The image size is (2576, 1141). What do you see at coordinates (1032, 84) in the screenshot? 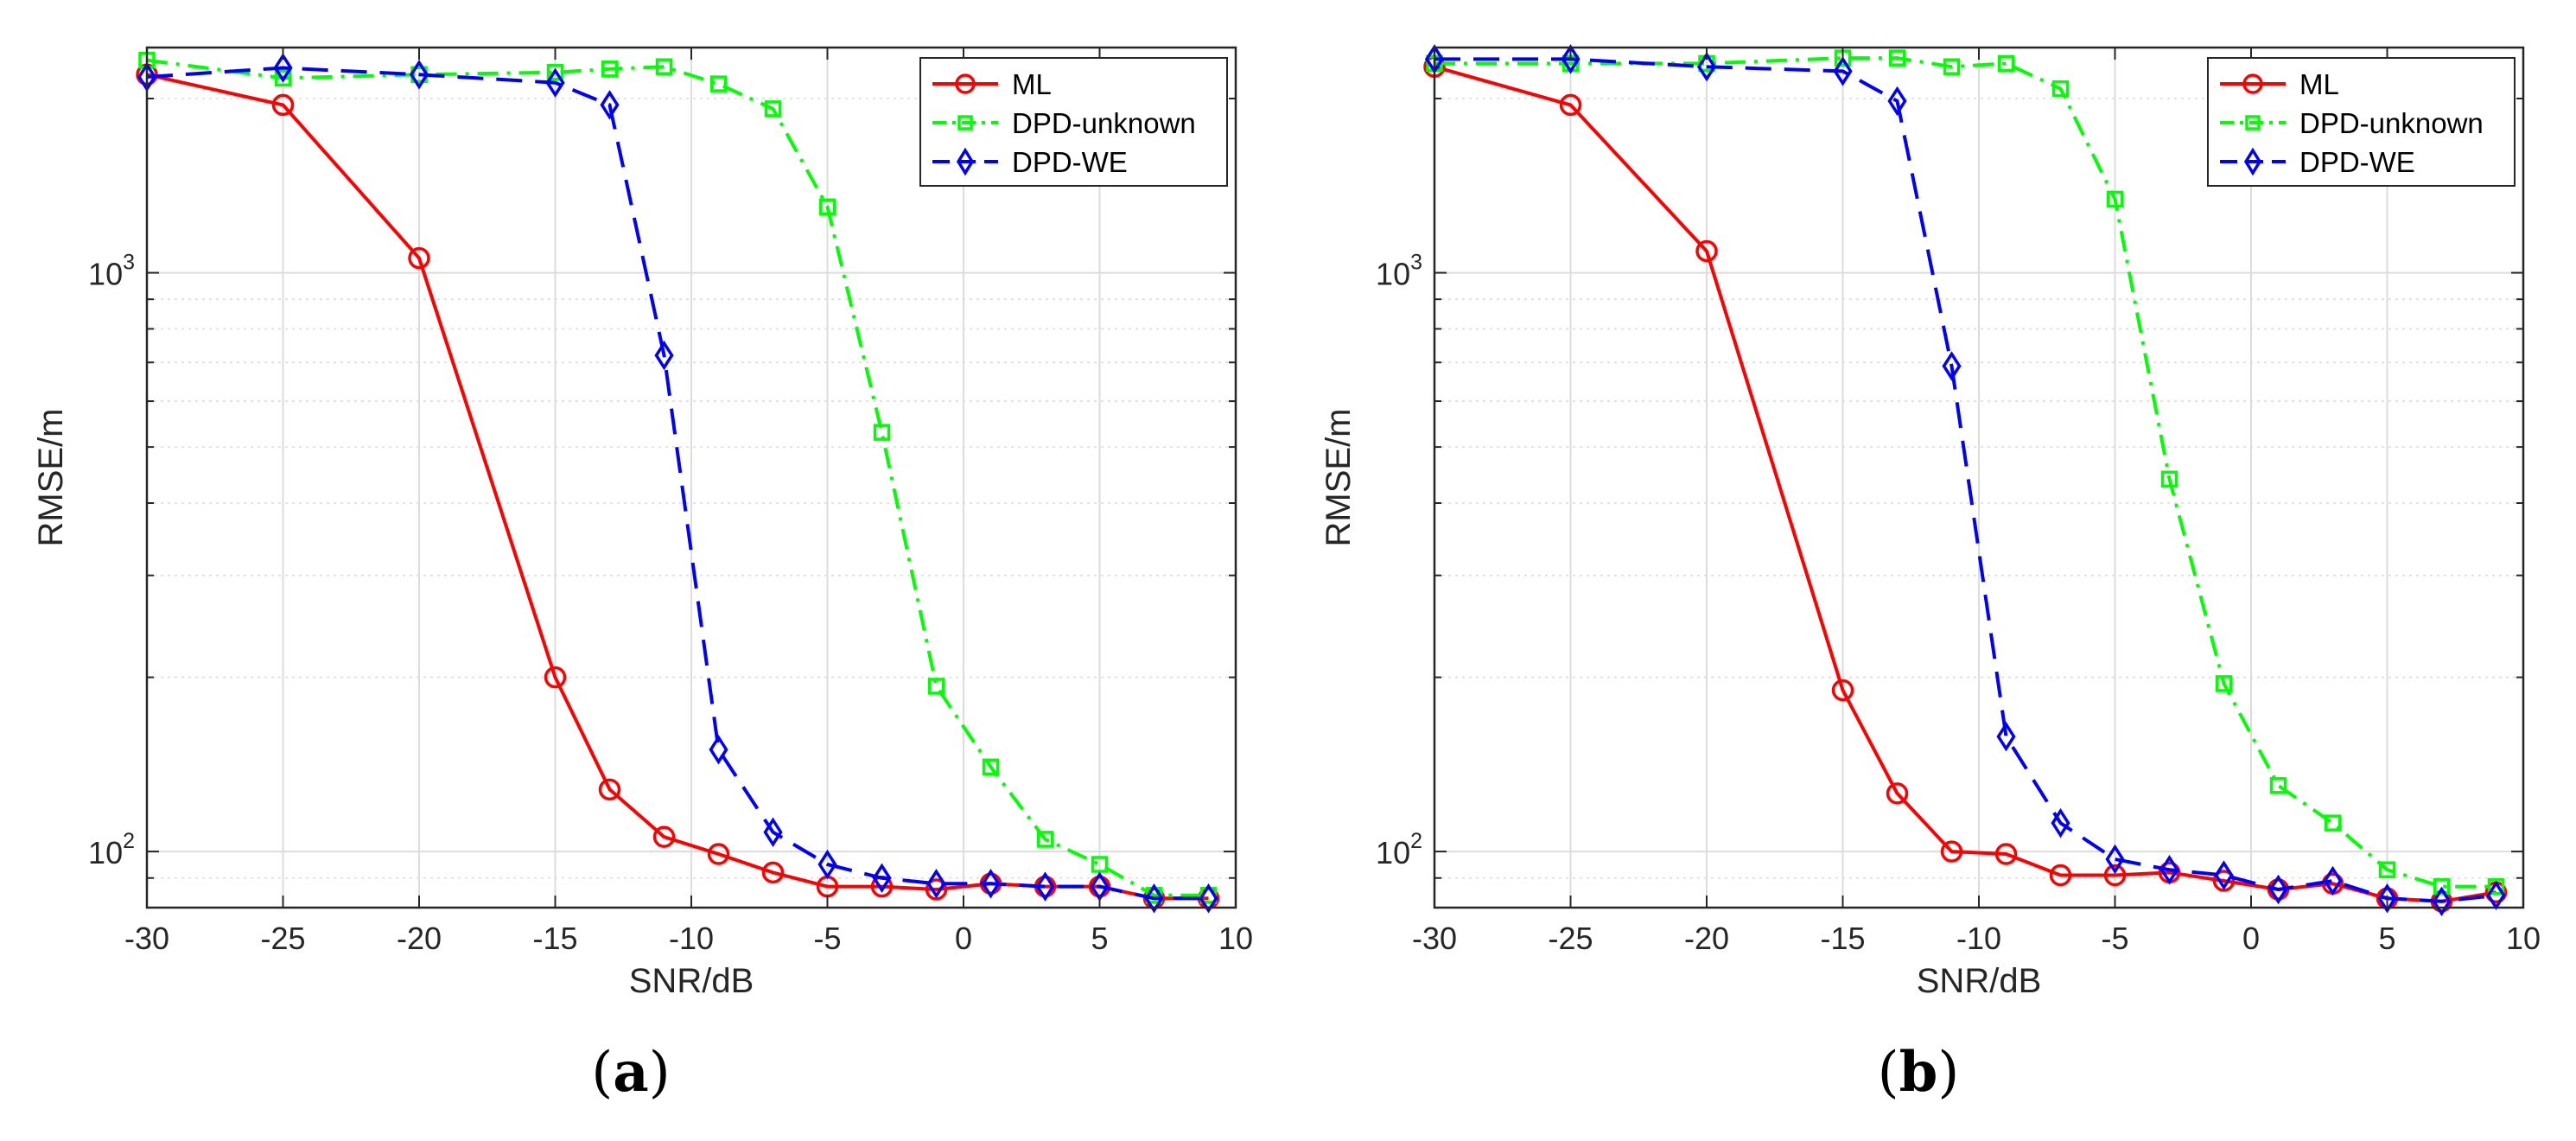
I see `legend-label-ml: ML` at bounding box center [1032, 84].